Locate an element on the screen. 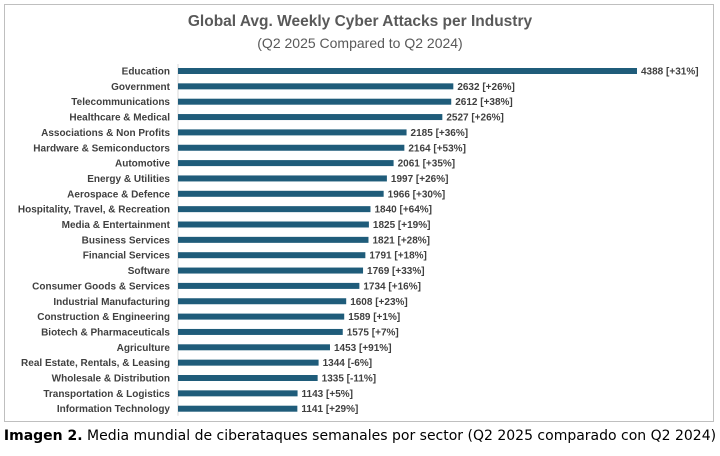  data-label: 1840 [+64%] is located at coordinates (403, 210).